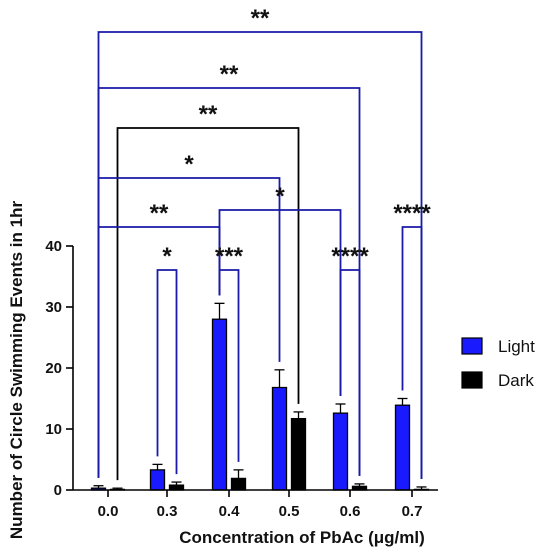 Image resolution: width=550 pixels, height=557 pixels. I want to click on bar-light-0.5, so click(279, 438).